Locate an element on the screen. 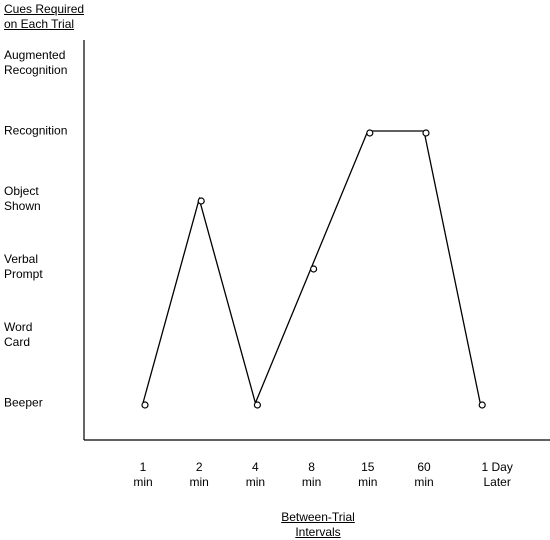 This screenshot has height=540, width=550. y-tick-label: Verbal Prompt is located at coordinates (23, 266).